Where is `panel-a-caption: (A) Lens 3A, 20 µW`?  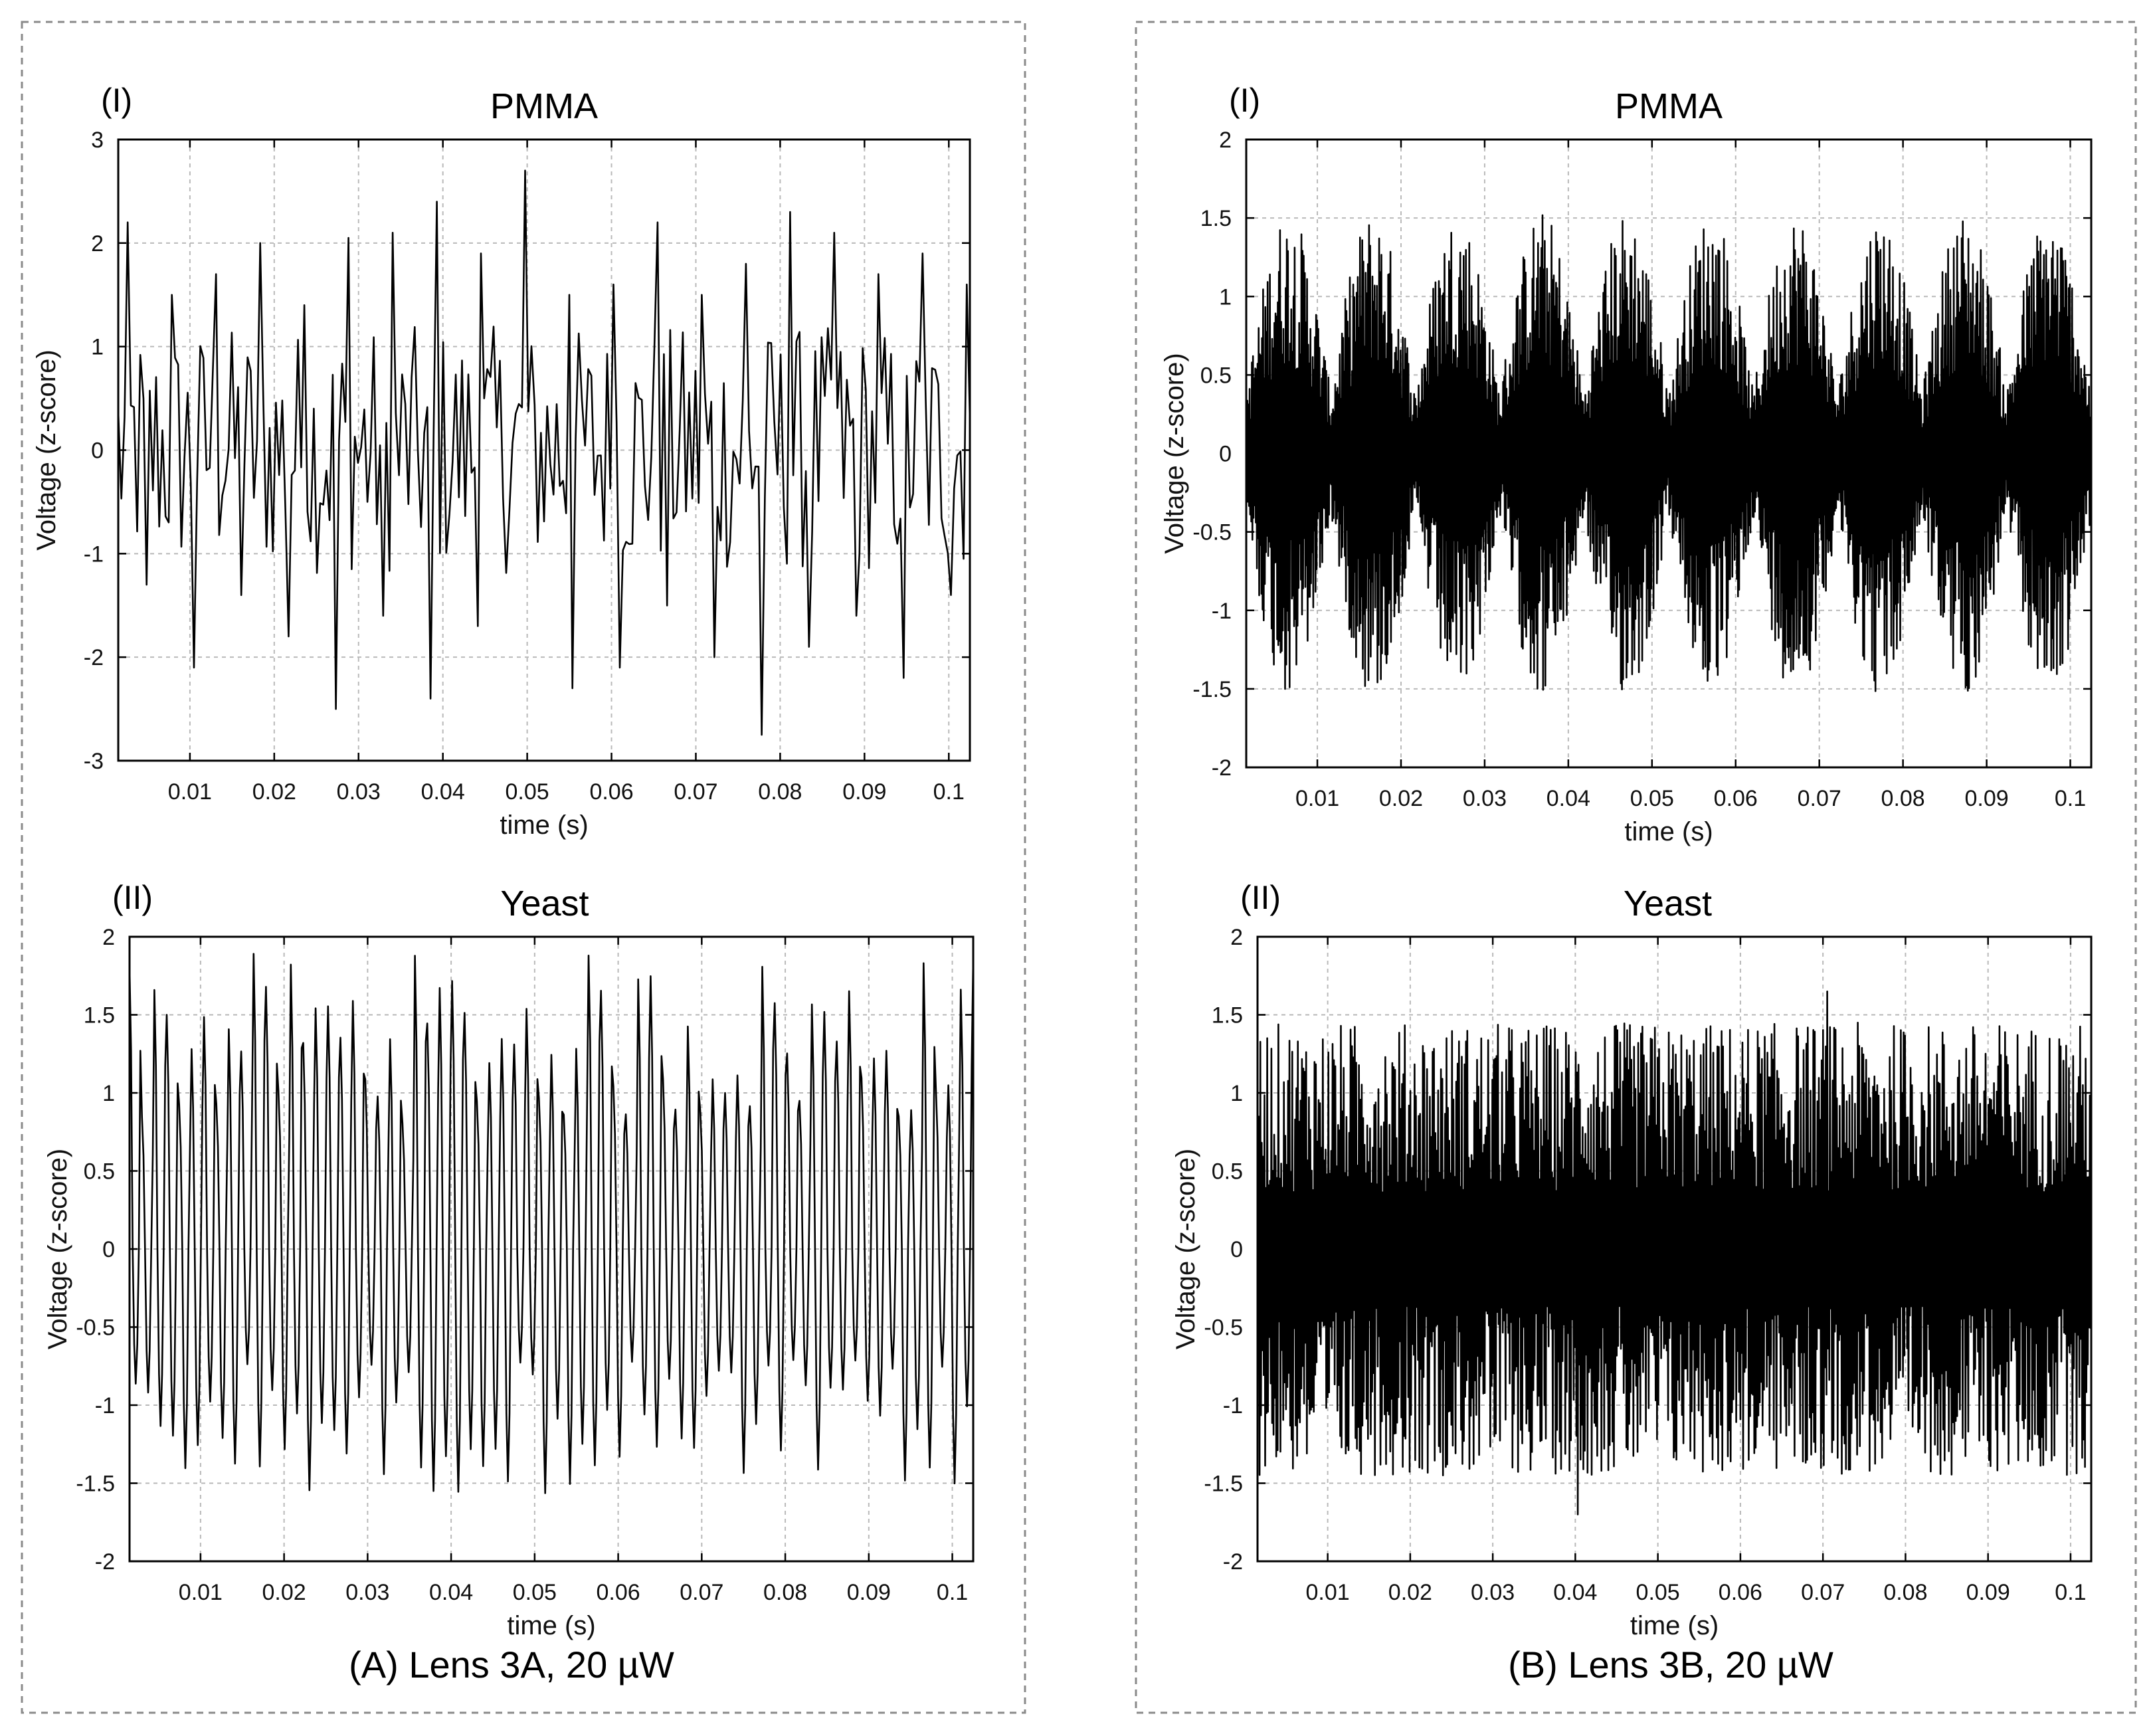 panel-a-caption: (A) Lens 3A, 20 µW is located at coordinates (511, 1665).